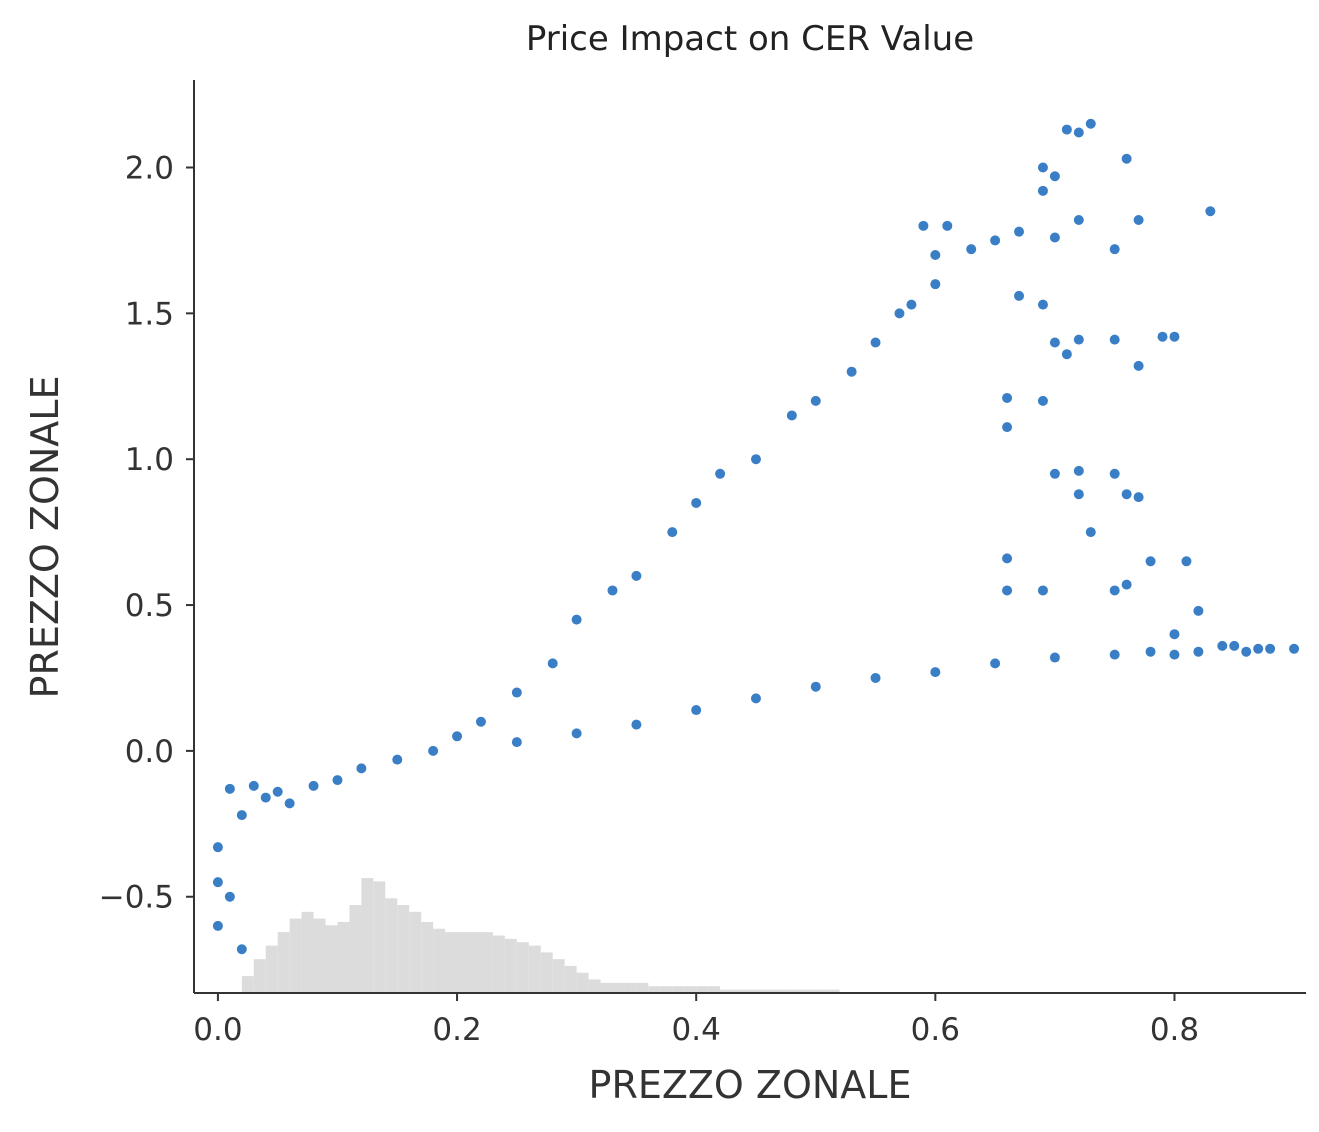 The height and width of the screenshot is (1132, 1319). Describe the element at coordinates (456, 1030) in the screenshot. I see `x-tick-label: 0.2` at that location.